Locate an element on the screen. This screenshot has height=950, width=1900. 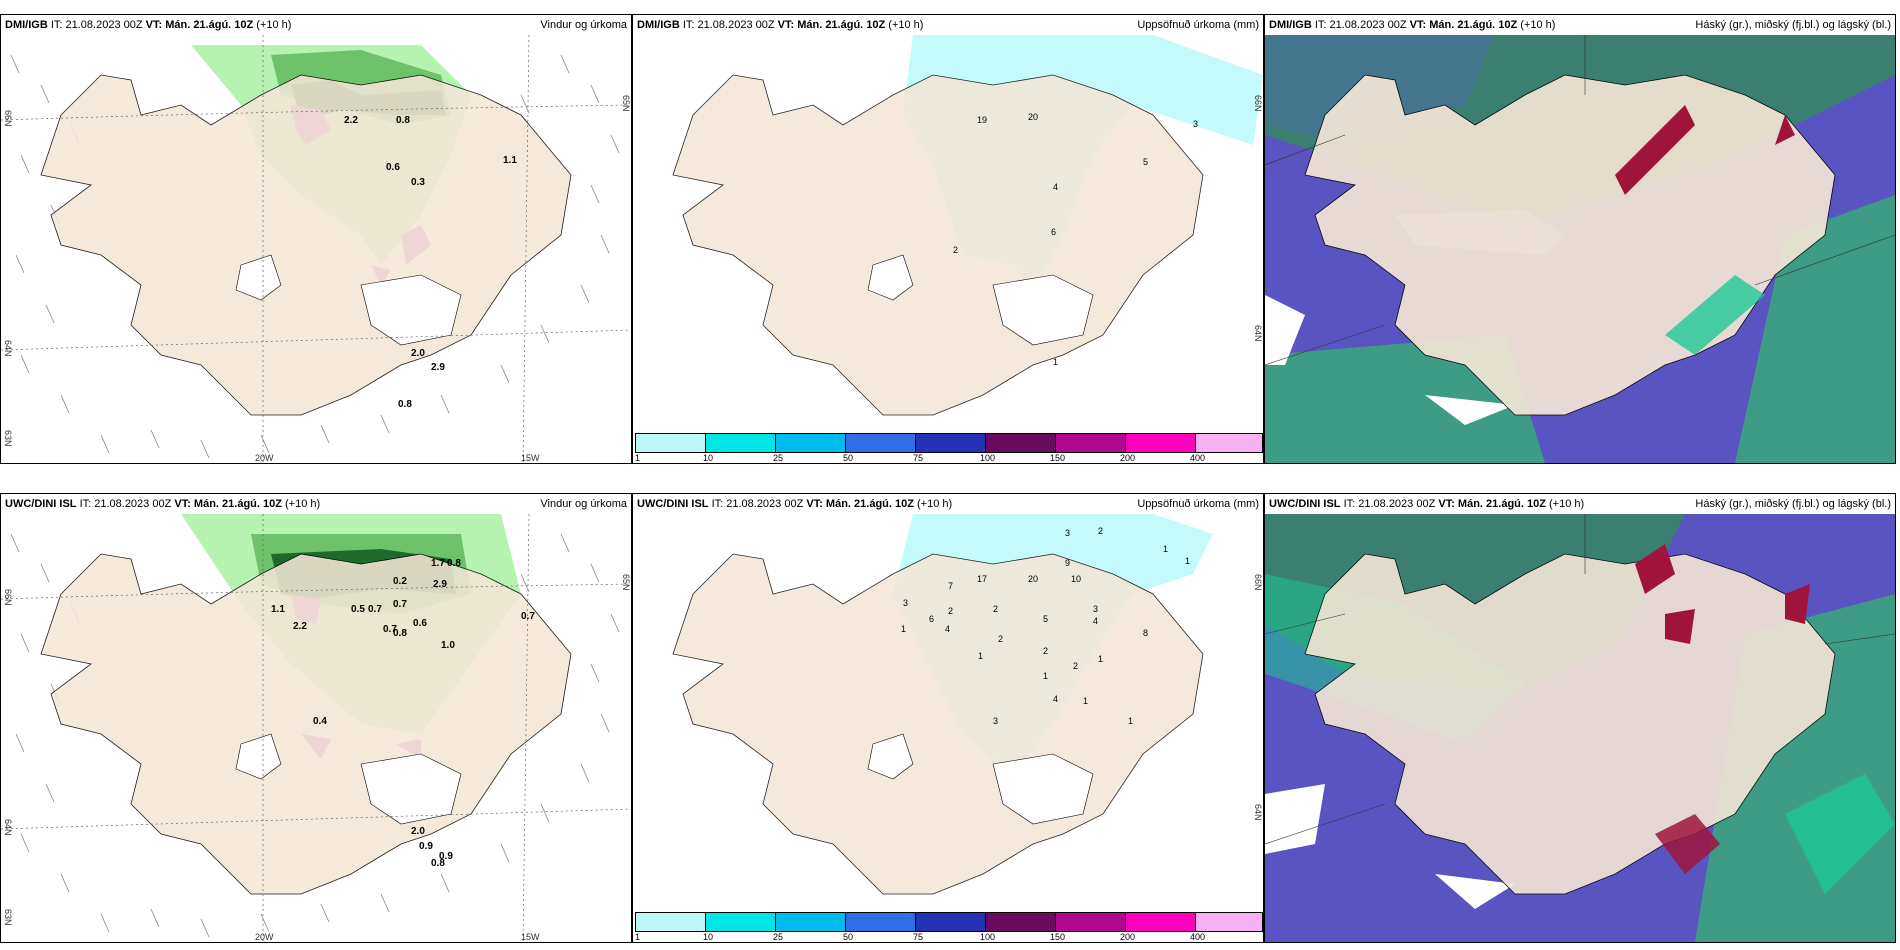
accum-value: 10 is located at coordinates (1076, 579).